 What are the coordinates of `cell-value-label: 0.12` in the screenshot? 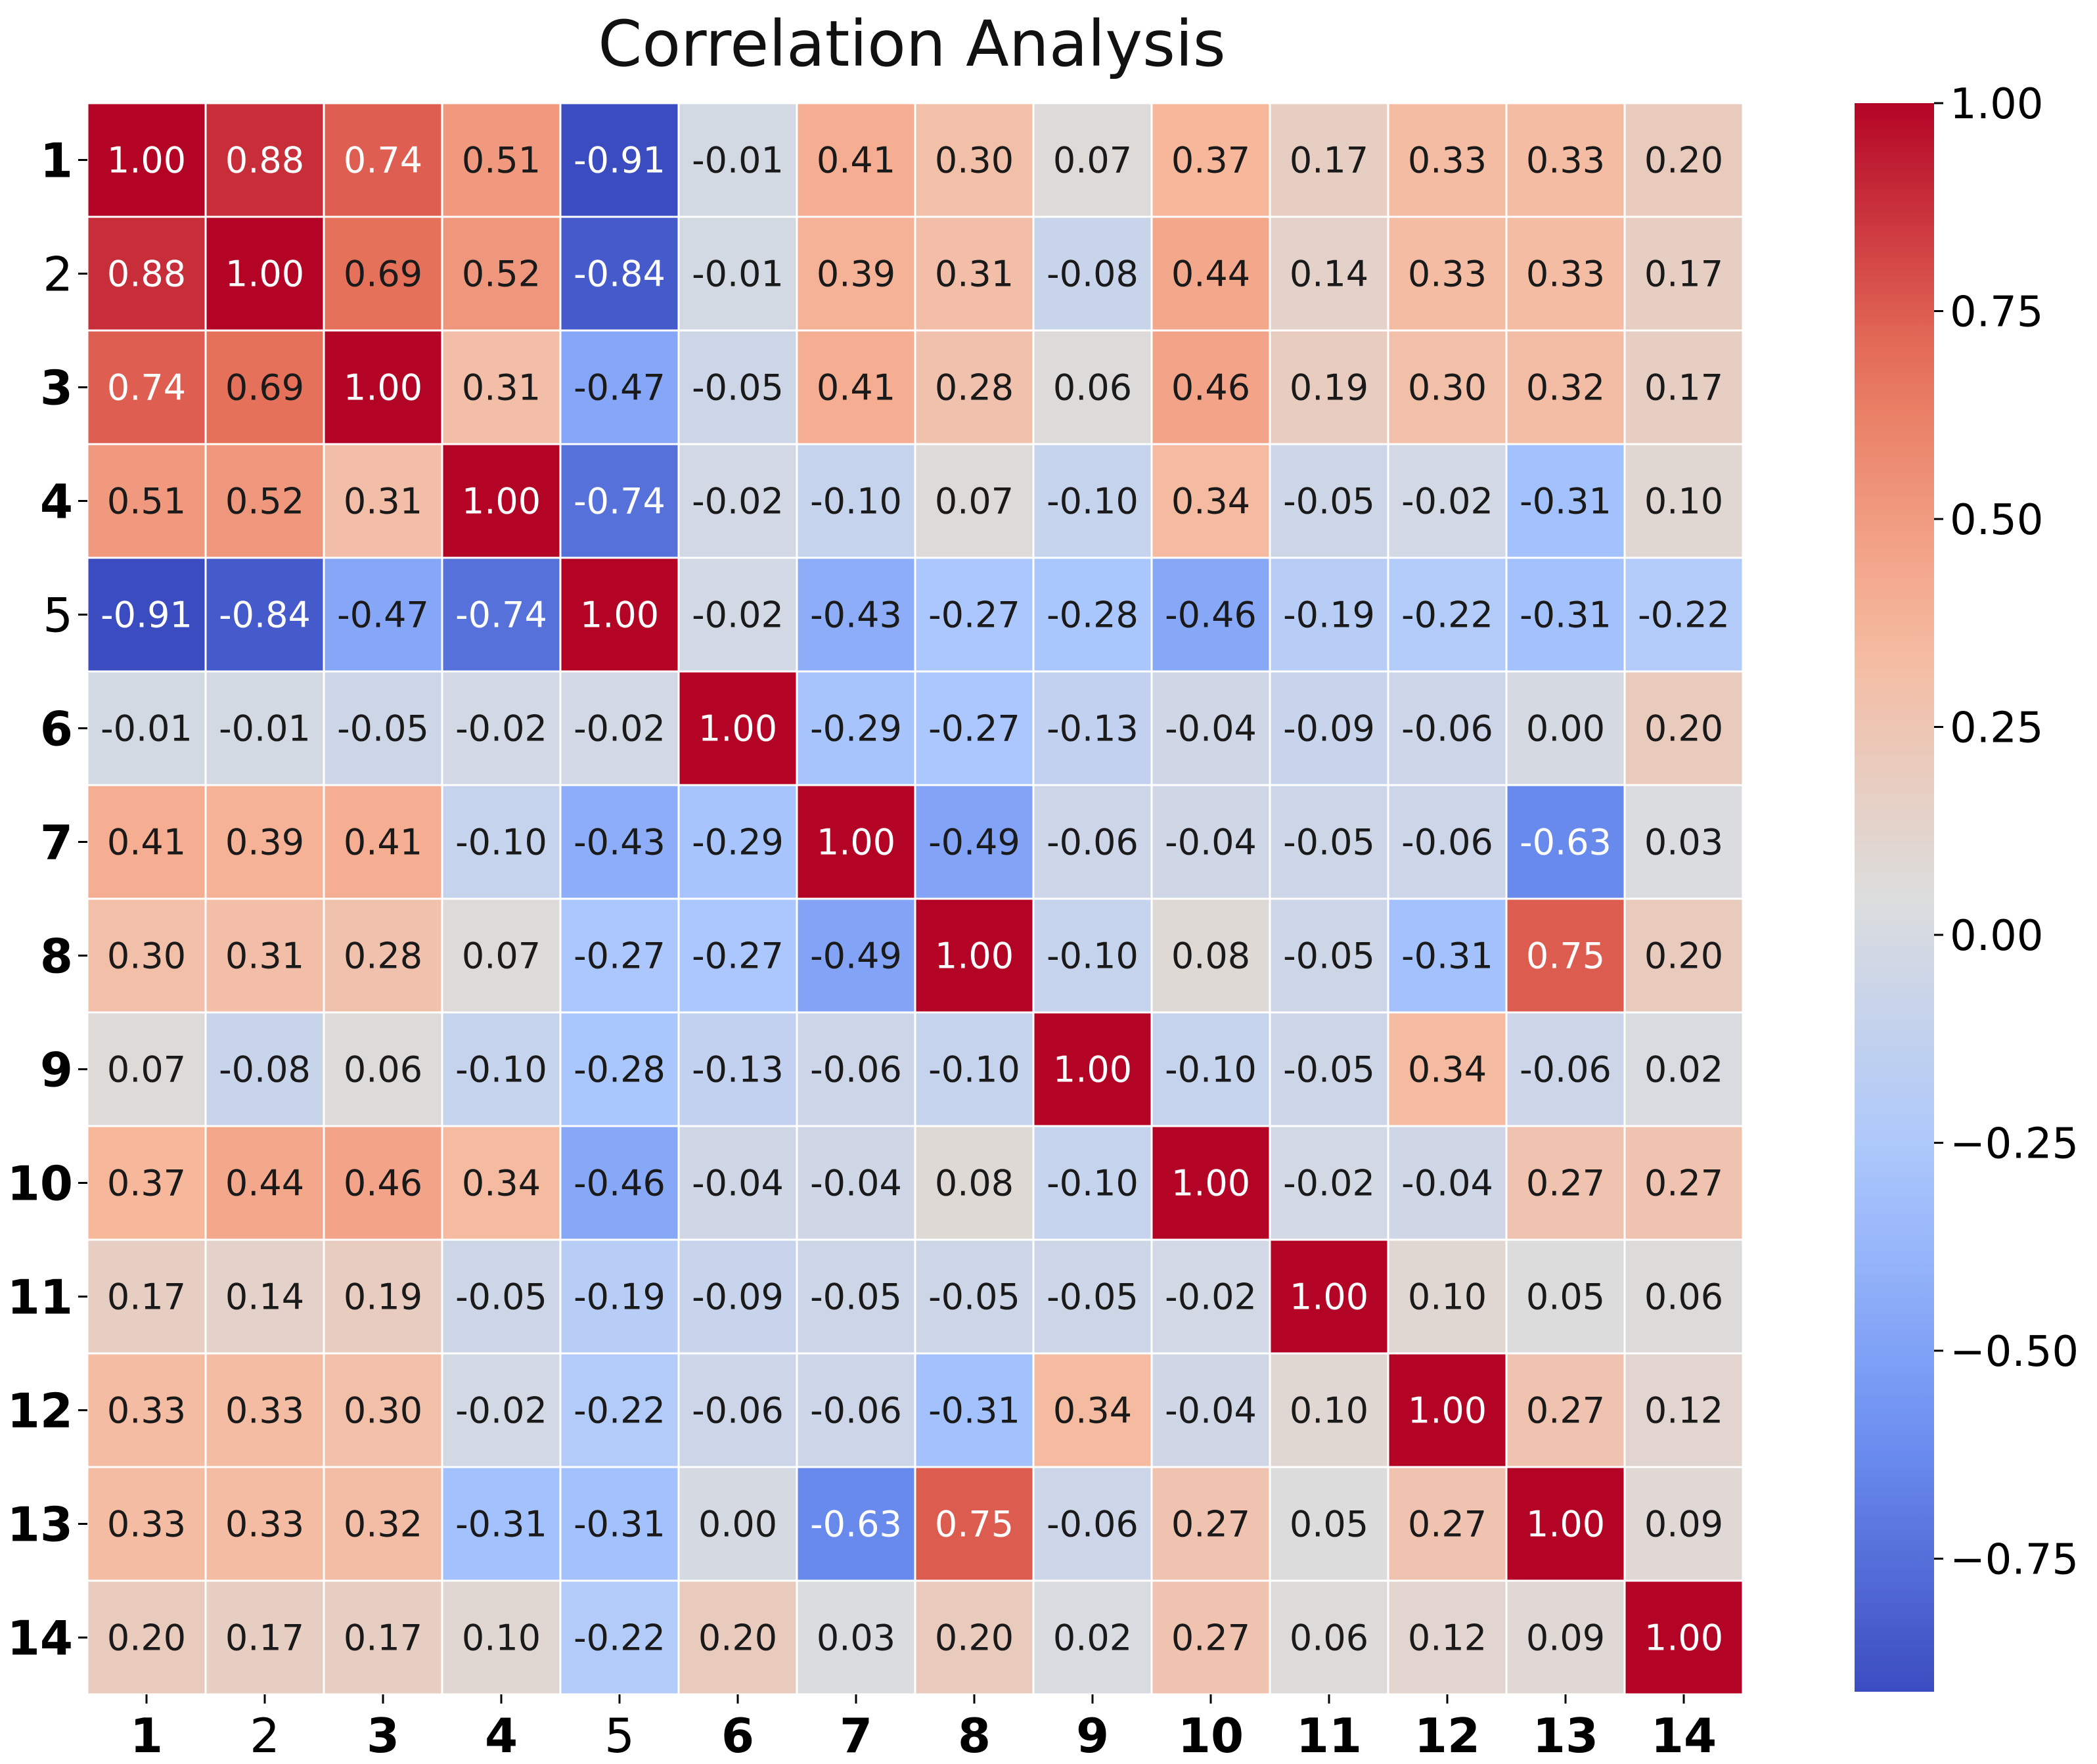 It's located at (1447, 1638).